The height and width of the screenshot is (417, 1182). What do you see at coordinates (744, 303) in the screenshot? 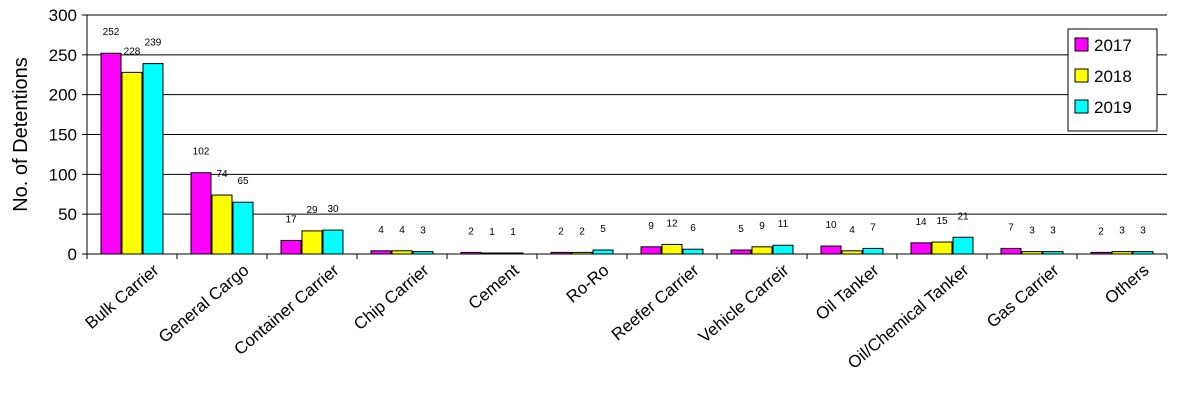
I see `x-category-label: Vehicle Carreir` at bounding box center [744, 303].